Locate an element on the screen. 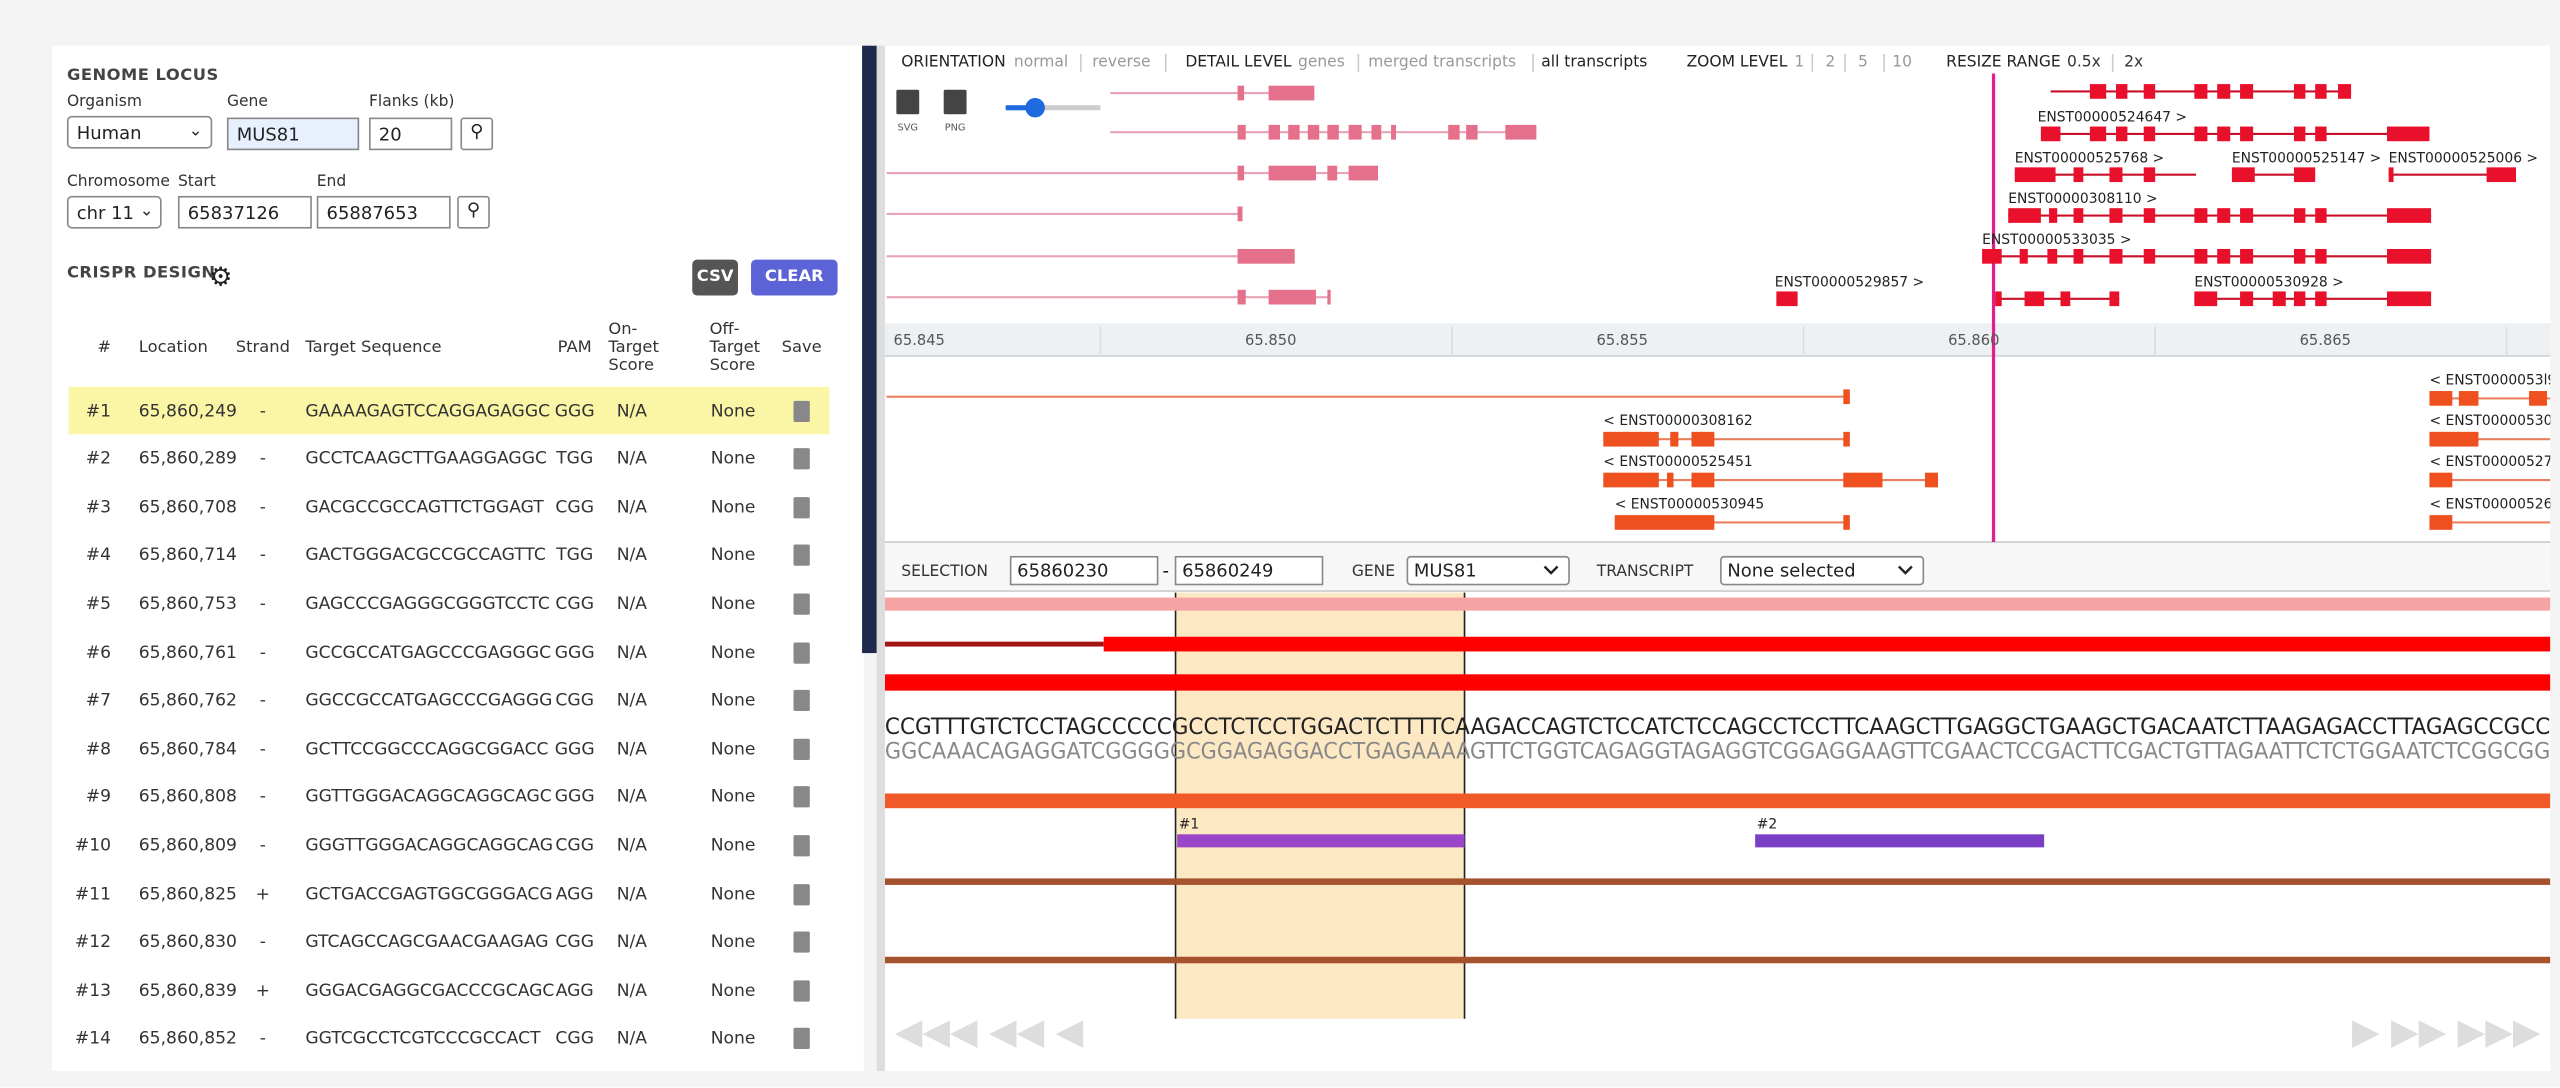 This screenshot has width=2560, height=1088. guide-label: #2 is located at coordinates (1767, 825).